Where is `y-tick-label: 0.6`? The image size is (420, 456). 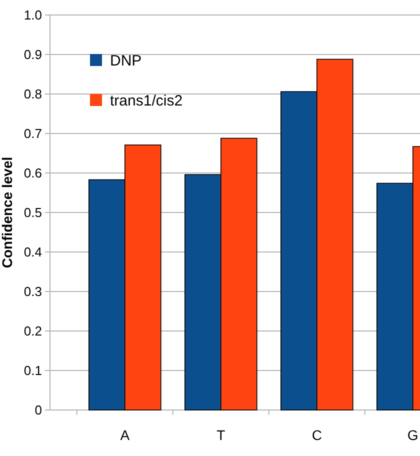
y-tick-label: 0.6 is located at coordinates (33, 173).